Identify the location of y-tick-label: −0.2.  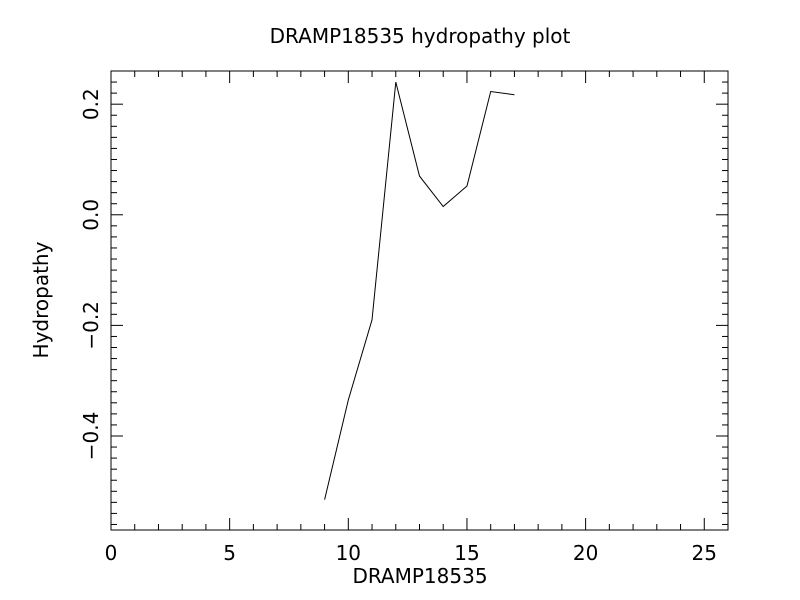
(91, 325).